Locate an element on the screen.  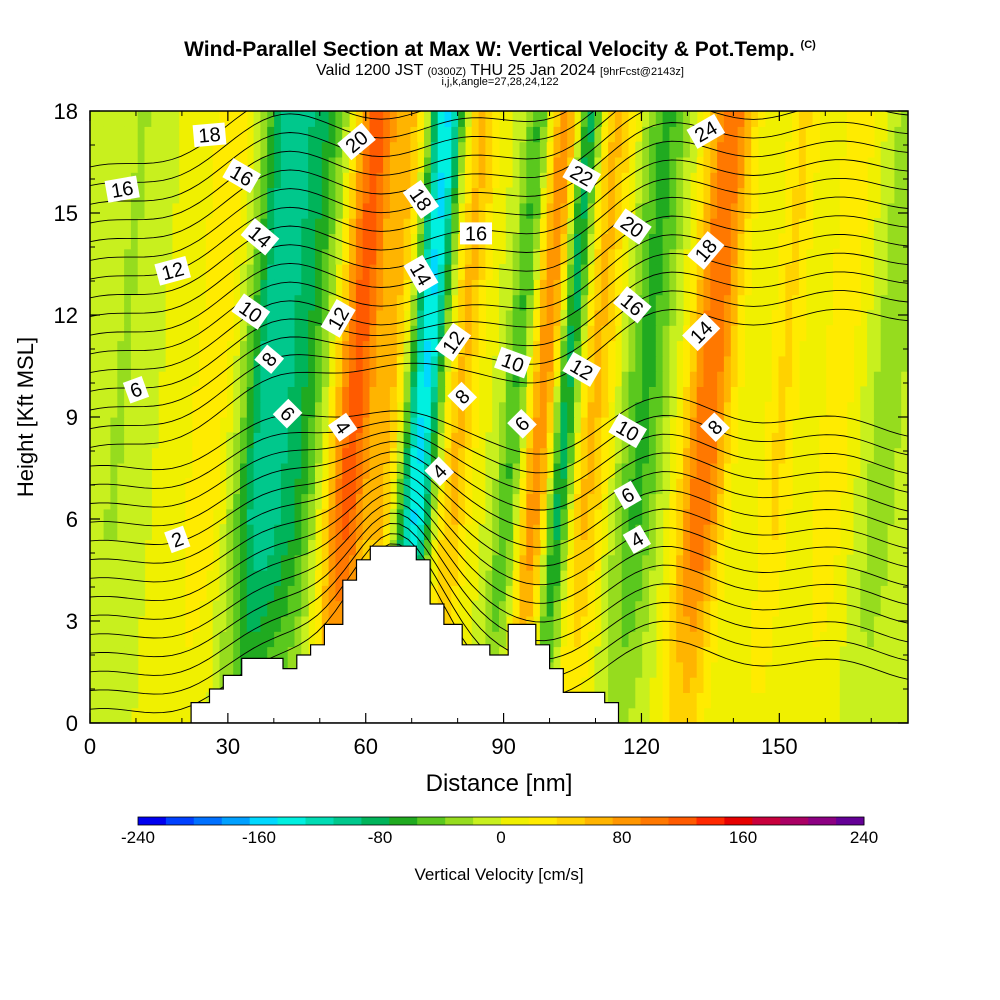
colorbar-swatch is located at coordinates (682, 821).